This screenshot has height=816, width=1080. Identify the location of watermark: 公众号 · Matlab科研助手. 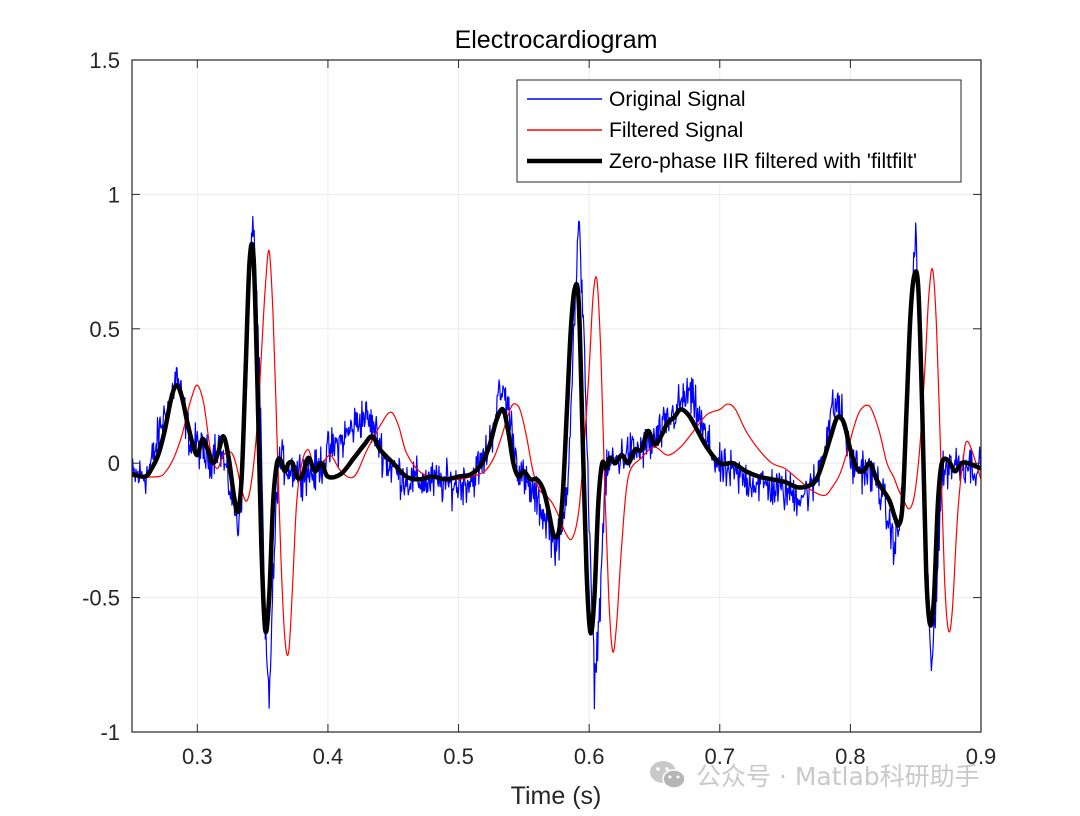
(814, 775).